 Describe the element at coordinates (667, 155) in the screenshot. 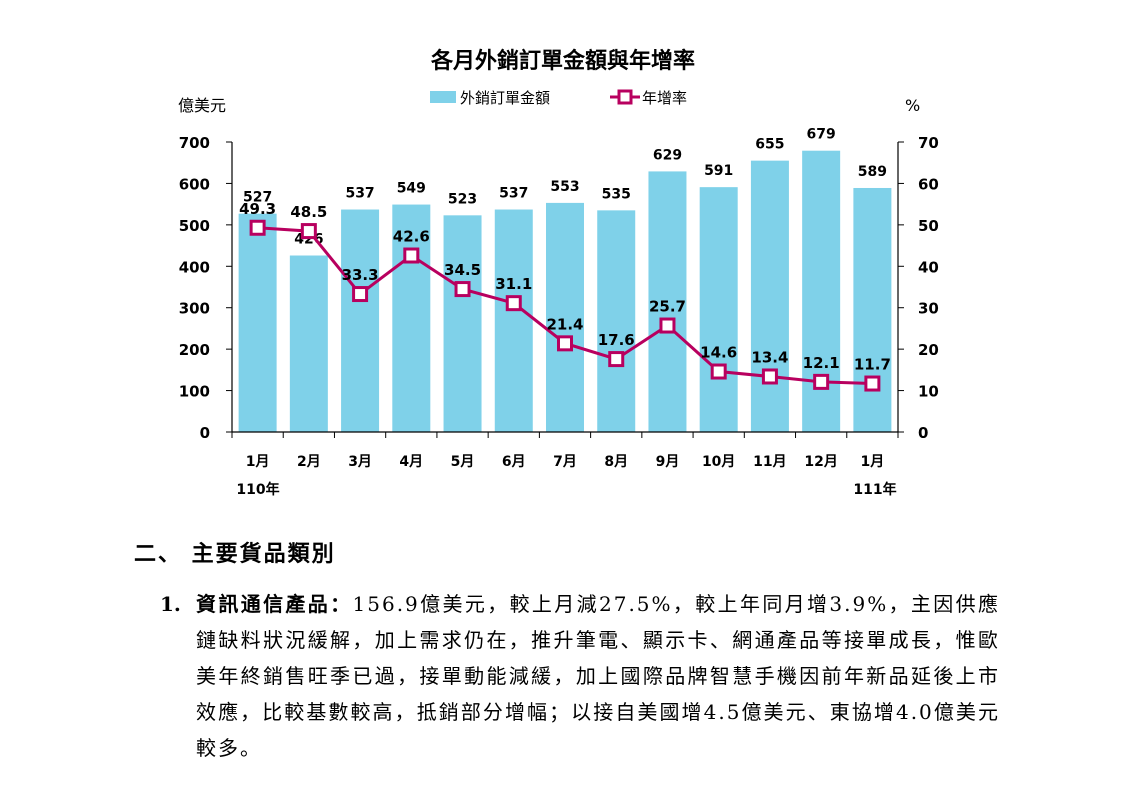

I see `bar-value-label: 629` at that location.